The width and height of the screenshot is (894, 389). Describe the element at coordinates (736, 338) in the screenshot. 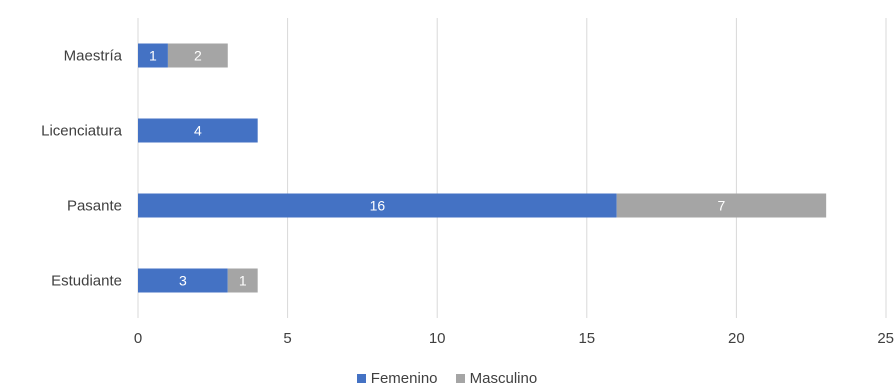

I see `tick-label-20: 20` at that location.